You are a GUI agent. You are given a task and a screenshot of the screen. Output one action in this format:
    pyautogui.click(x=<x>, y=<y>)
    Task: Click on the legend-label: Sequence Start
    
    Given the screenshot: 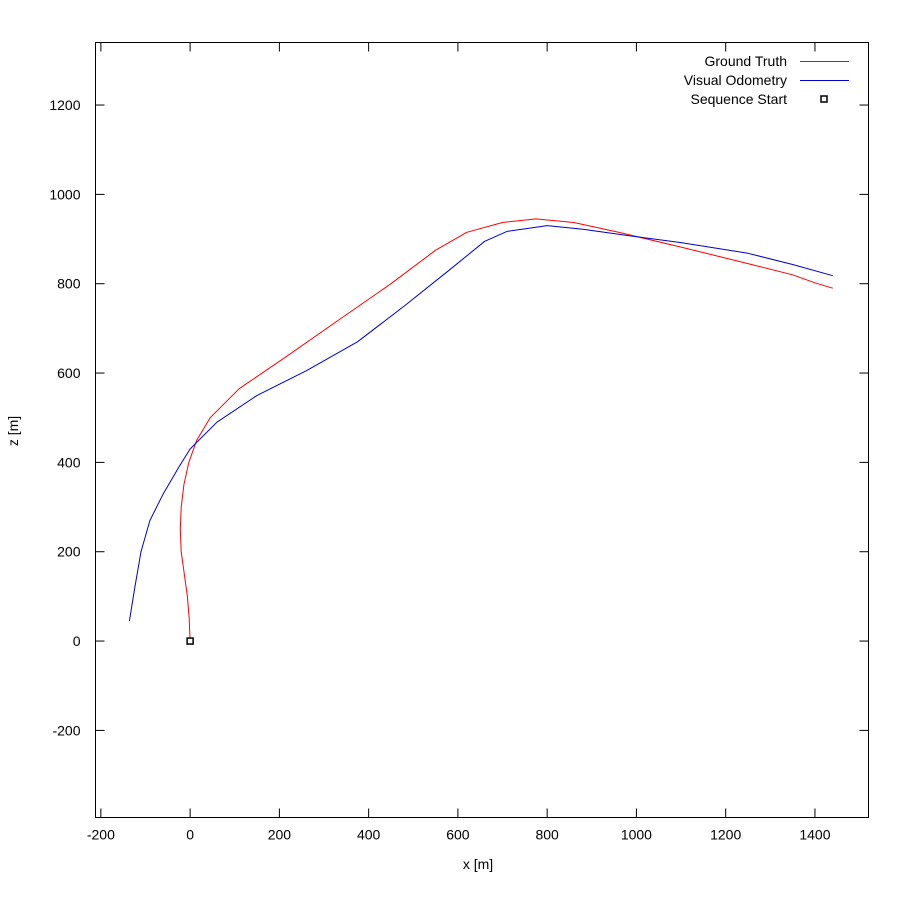 What is the action you would take?
    pyautogui.click(x=738, y=99)
    